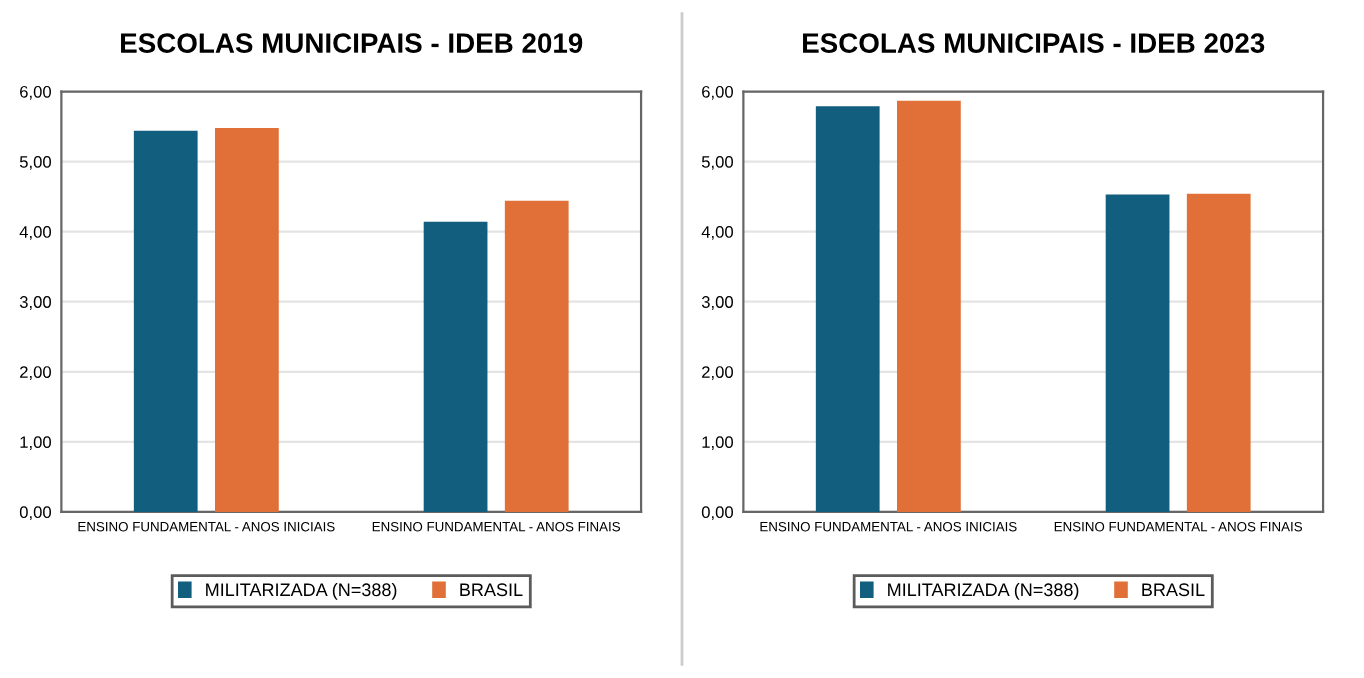 This screenshot has width=1364, height=678. What do you see at coordinates (1034, 43) in the screenshot?
I see `chart-title: ESCOLAS MUNICIPAIS - IDEB 2023` at bounding box center [1034, 43].